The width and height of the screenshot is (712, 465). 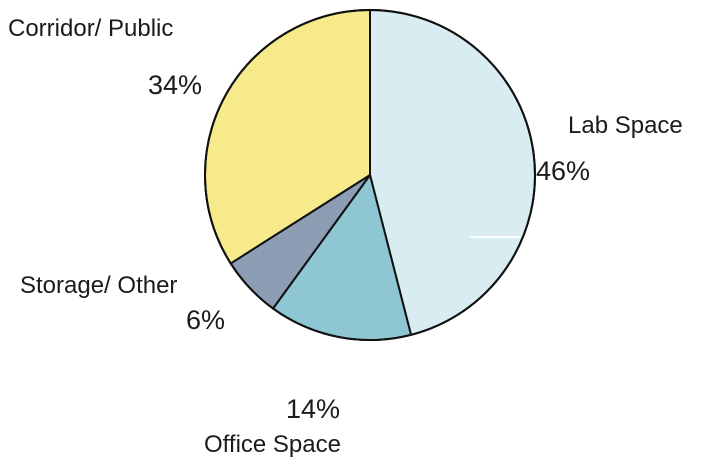 I want to click on slice-label-office-space: Office Space, so click(x=272, y=444).